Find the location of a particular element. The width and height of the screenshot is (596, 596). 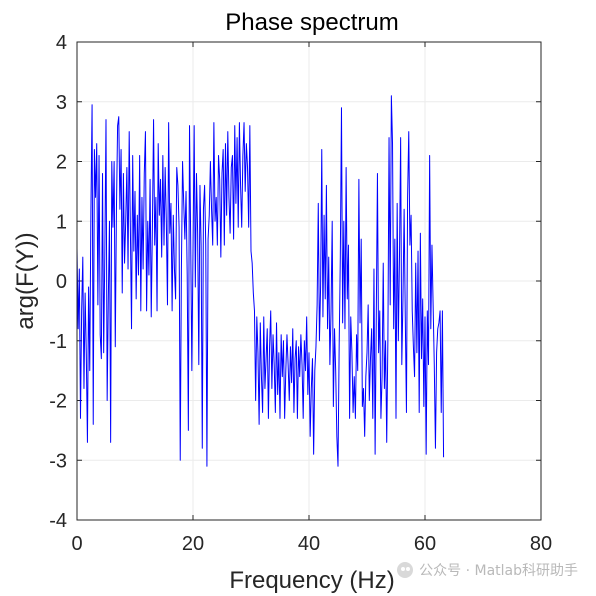

x-tick-label: 40 is located at coordinates (309, 544).